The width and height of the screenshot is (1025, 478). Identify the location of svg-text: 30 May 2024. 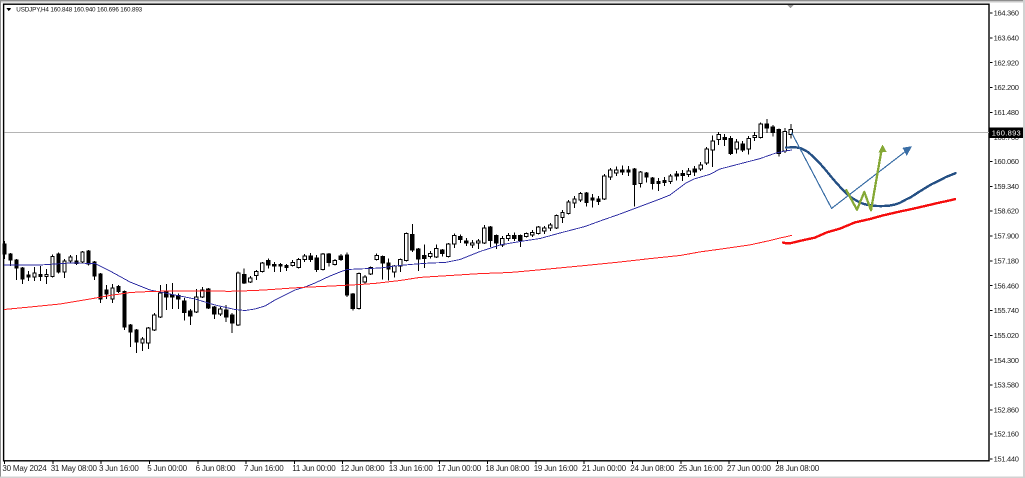
(24, 468).